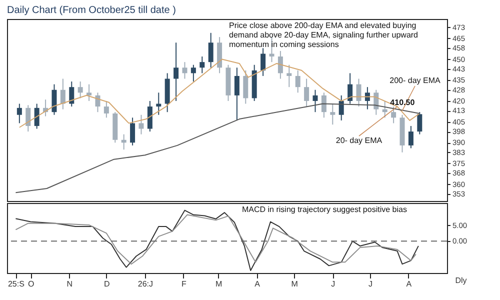 The width and height of the screenshot is (500, 300). I want to click on annotation: 20- day EMA, so click(359, 140).